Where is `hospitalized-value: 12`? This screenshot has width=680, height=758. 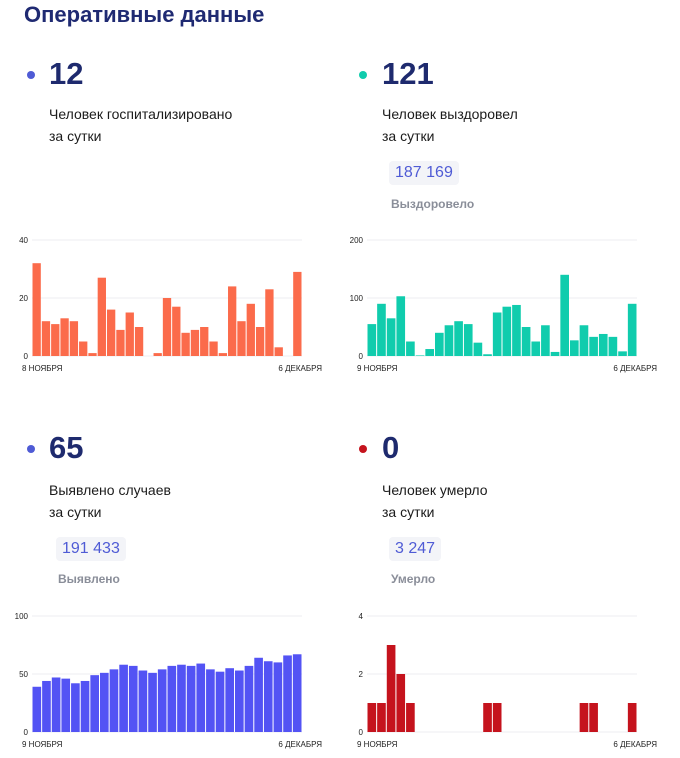 hospitalized-value: 12 is located at coordinates (66, 73).